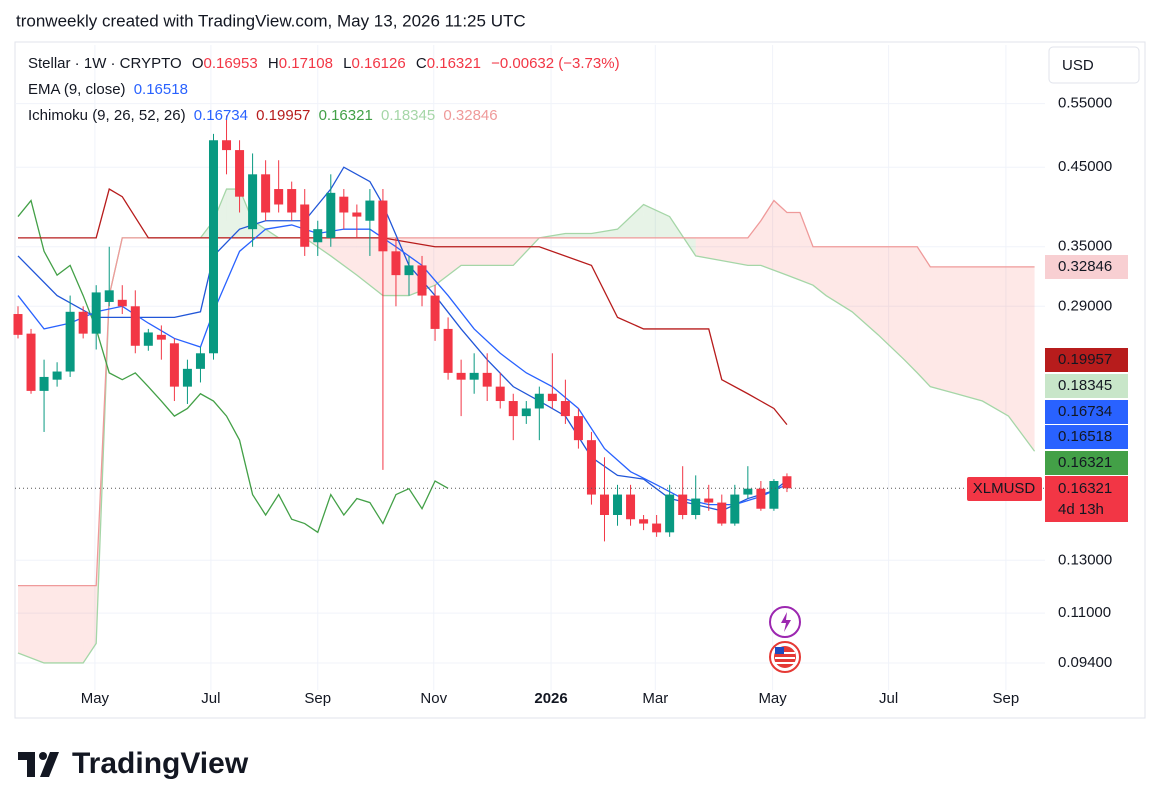  I want to click on ohlc-value: 0.16321, so click(454, 63).